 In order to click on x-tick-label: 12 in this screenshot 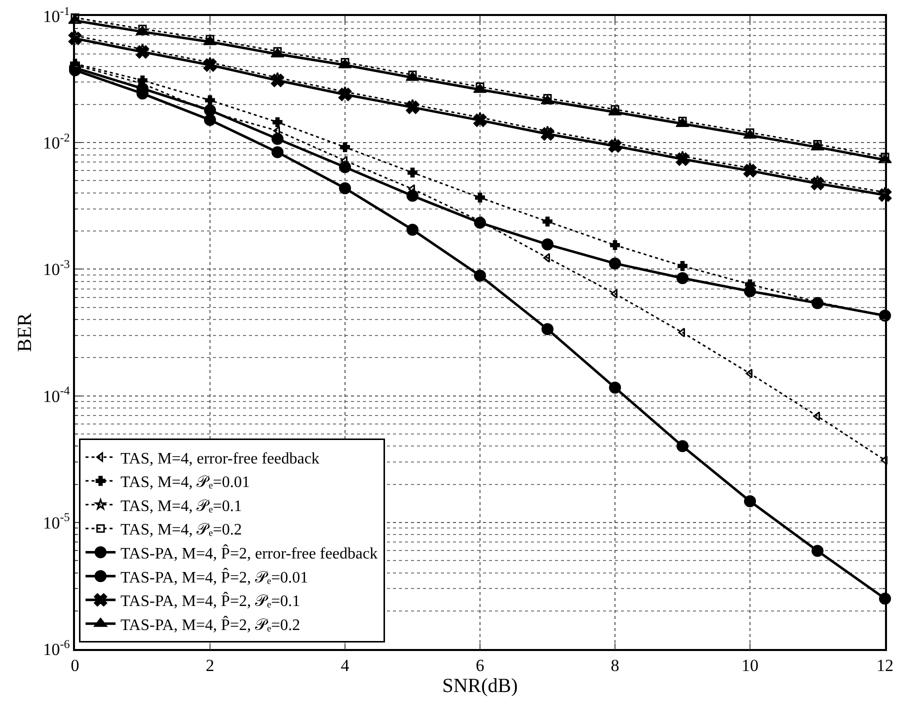, I will do `click(885, 666)`.